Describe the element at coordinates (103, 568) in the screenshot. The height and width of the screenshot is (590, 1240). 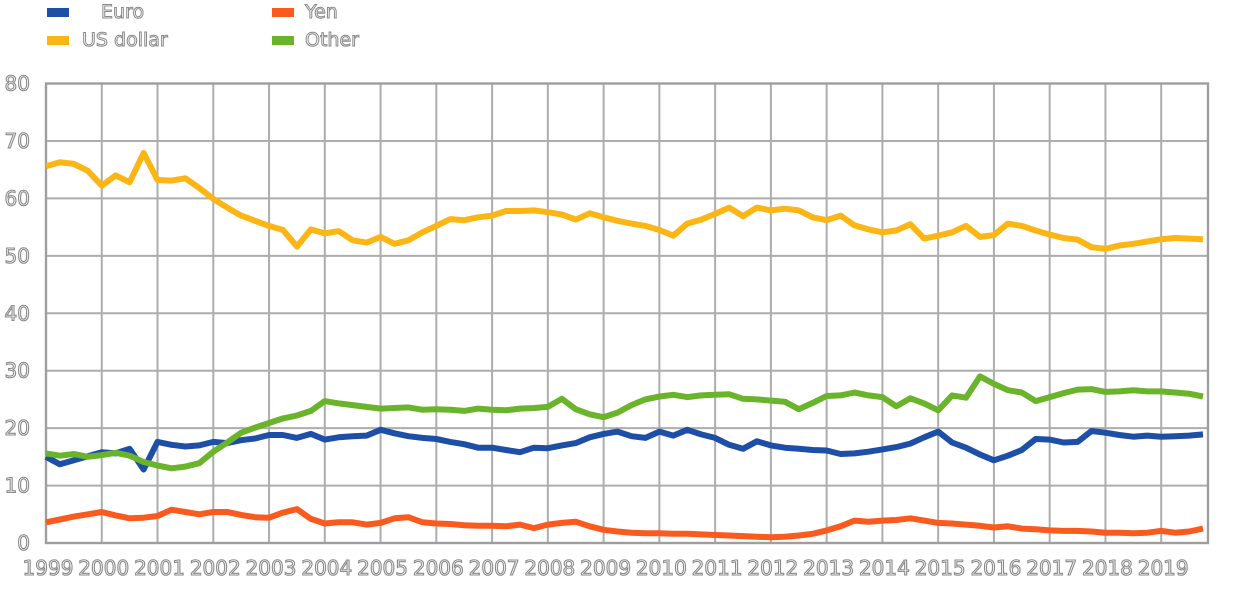
I see `x-tick-label: 2000` at that location.